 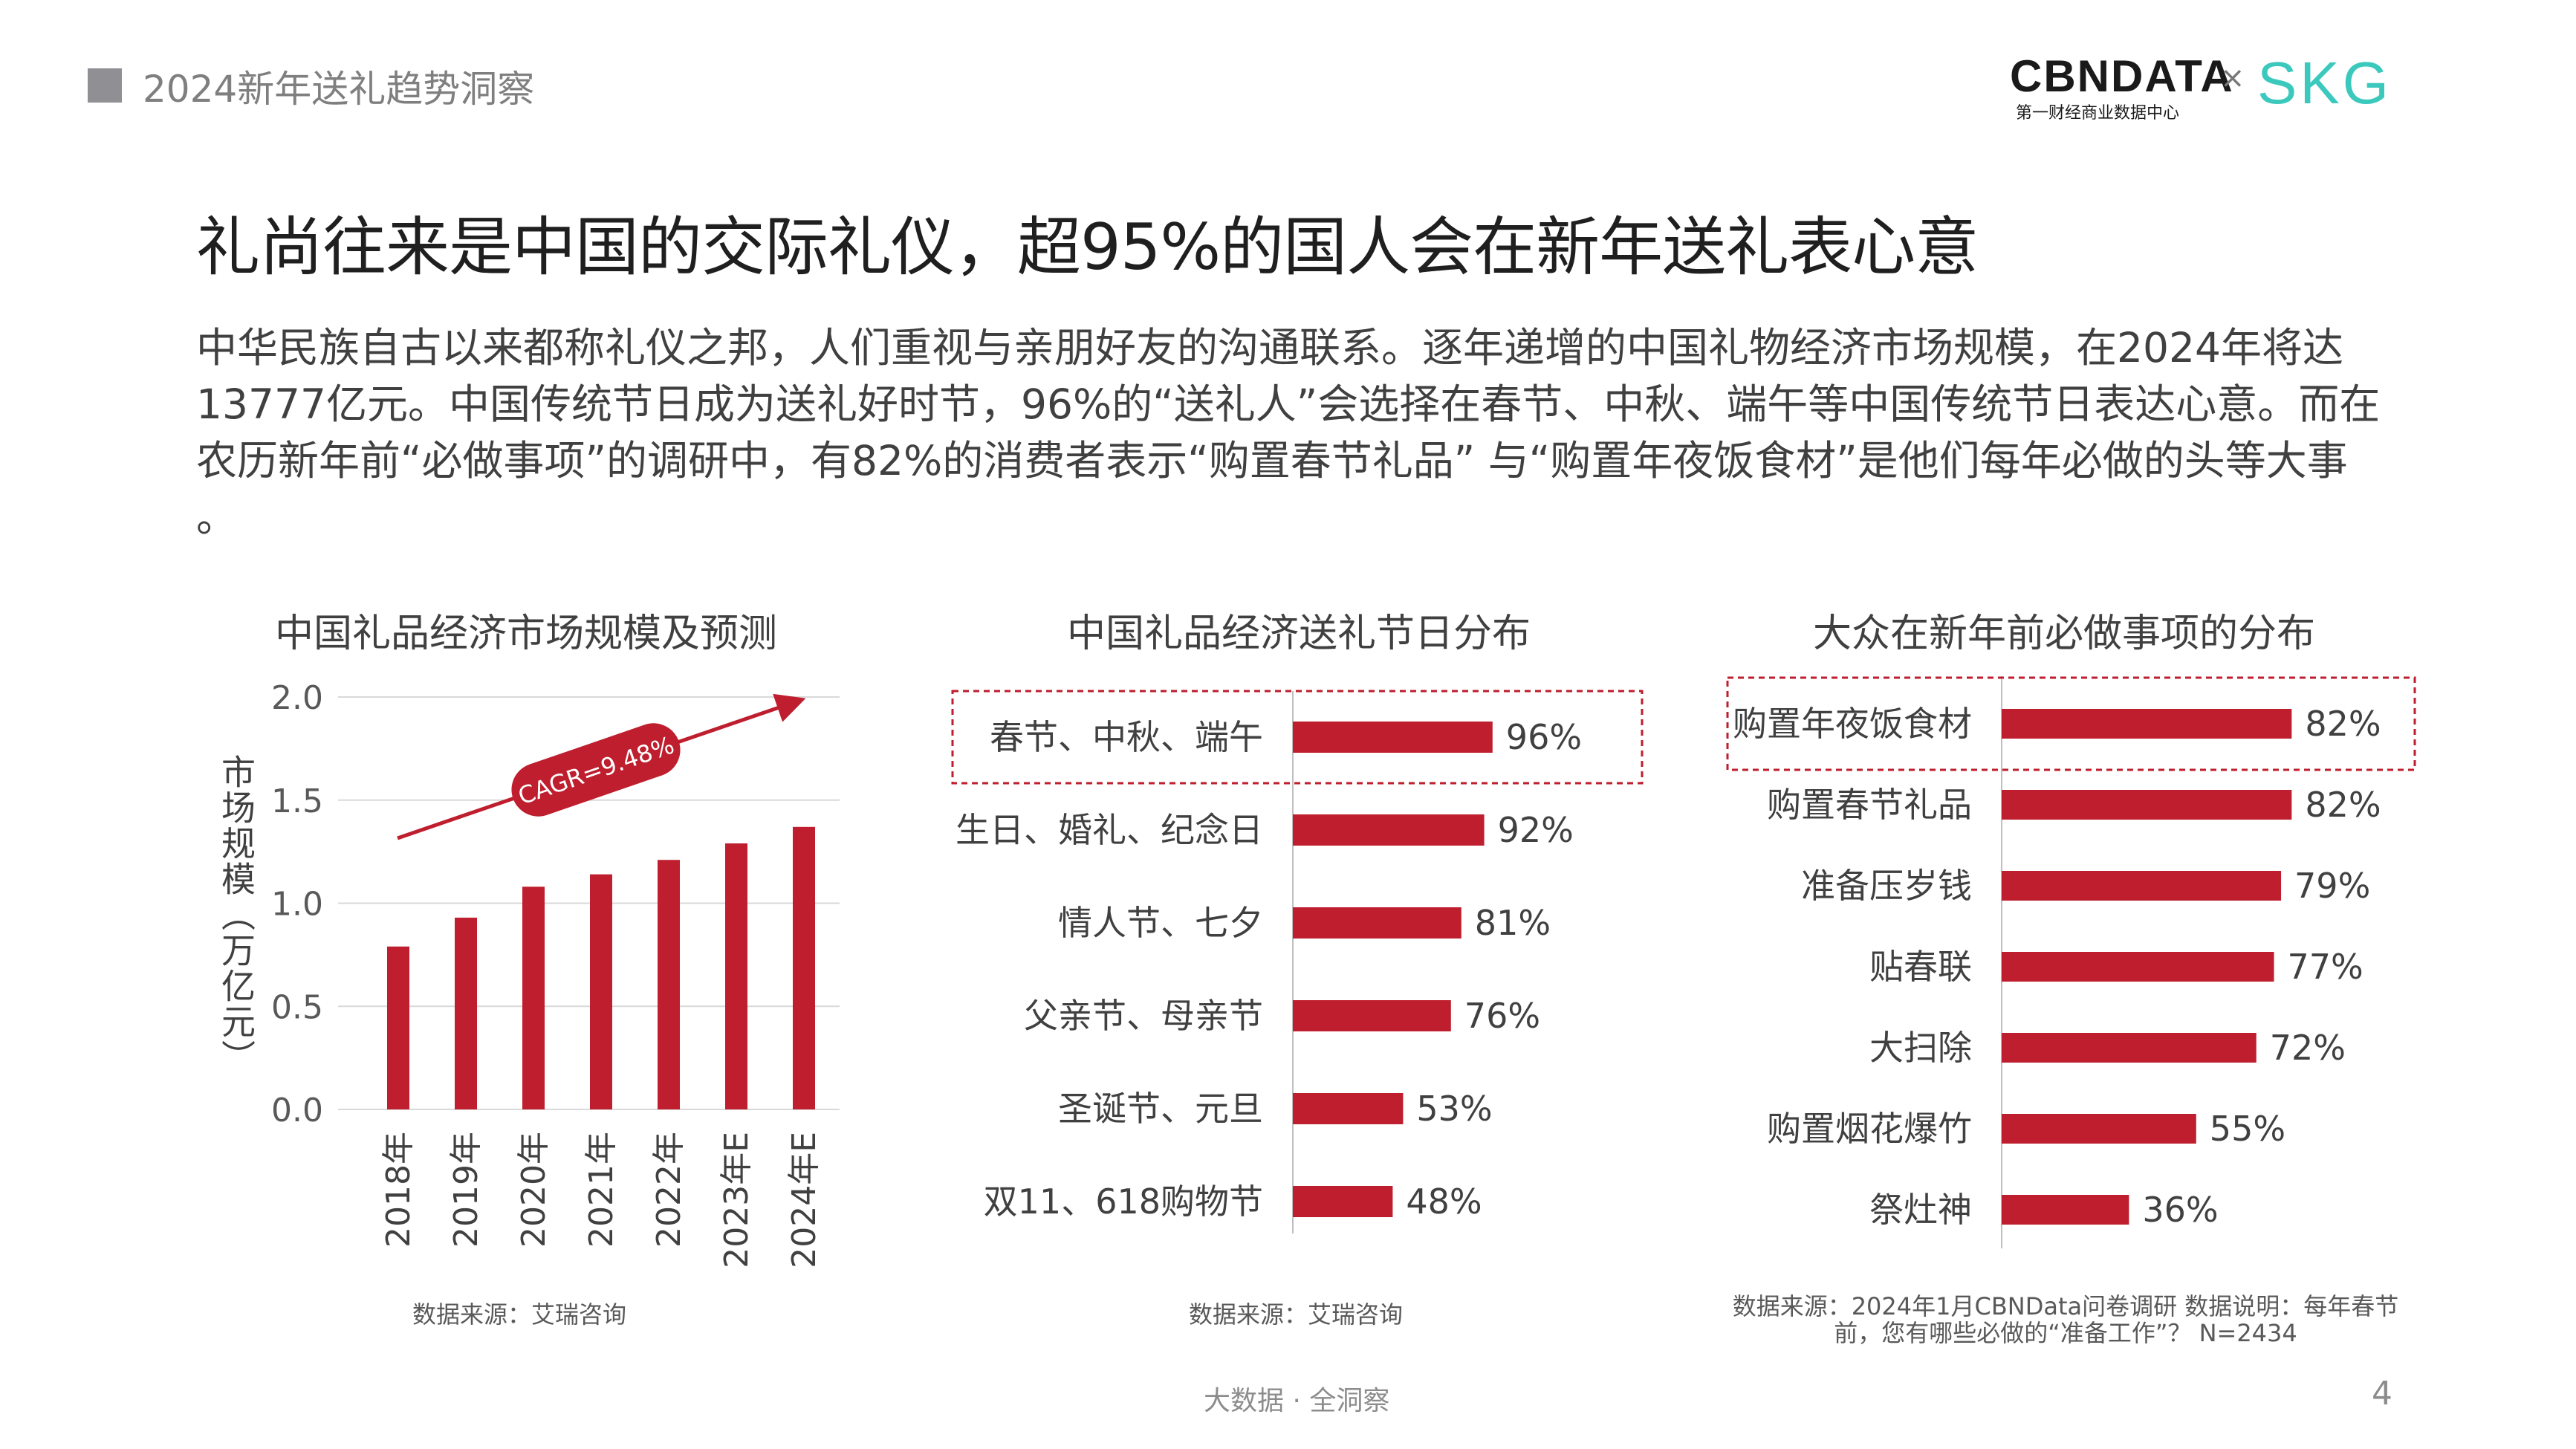 What do you see at coordinates (2098, 113) in the screenshot?
I see `cbndata-logo-subtitle: 第一财经商业数据中心` at bounding box center [2098, 113].